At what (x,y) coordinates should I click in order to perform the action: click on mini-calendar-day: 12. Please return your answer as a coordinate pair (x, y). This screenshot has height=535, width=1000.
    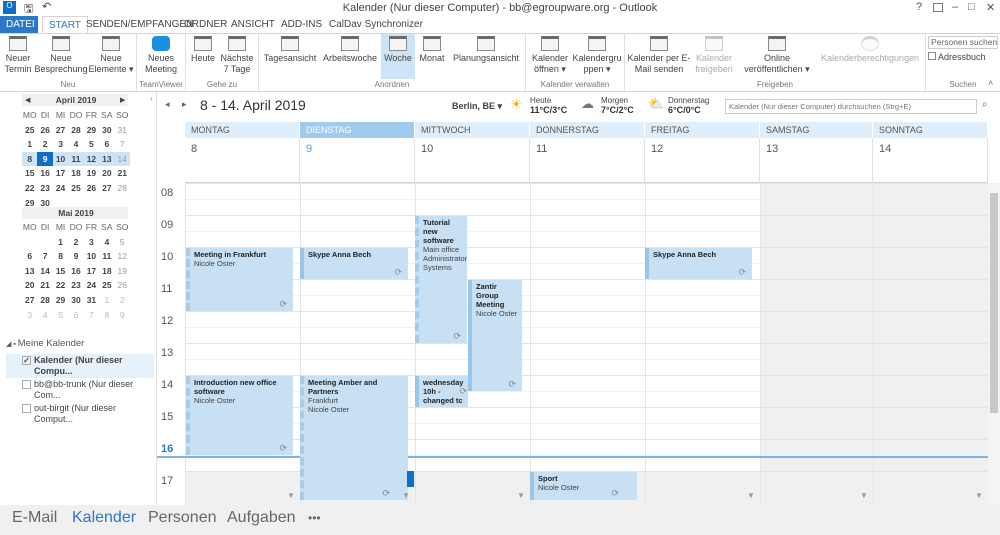
    Looking at the image, I should click on (91, 159).